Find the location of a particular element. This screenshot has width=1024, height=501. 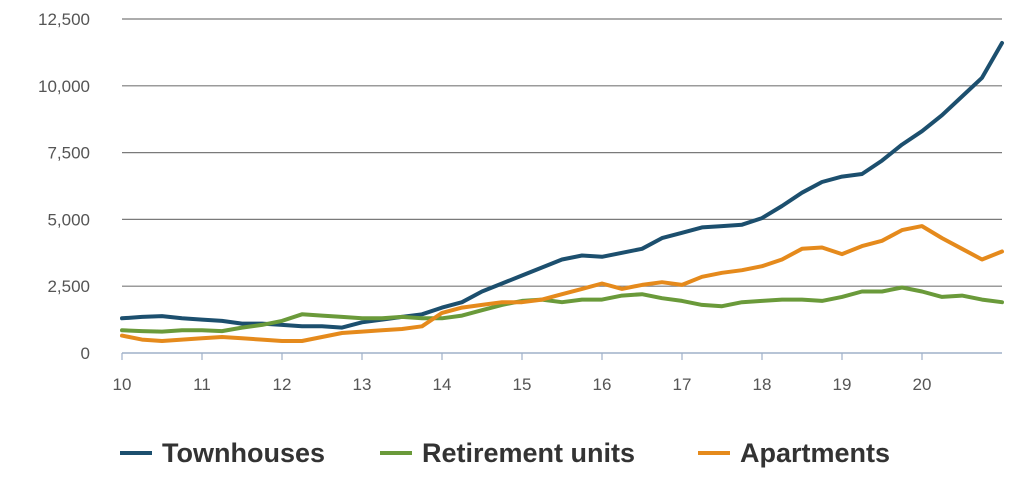

x-tick-label: 12 is located at coordinates (282, 384).